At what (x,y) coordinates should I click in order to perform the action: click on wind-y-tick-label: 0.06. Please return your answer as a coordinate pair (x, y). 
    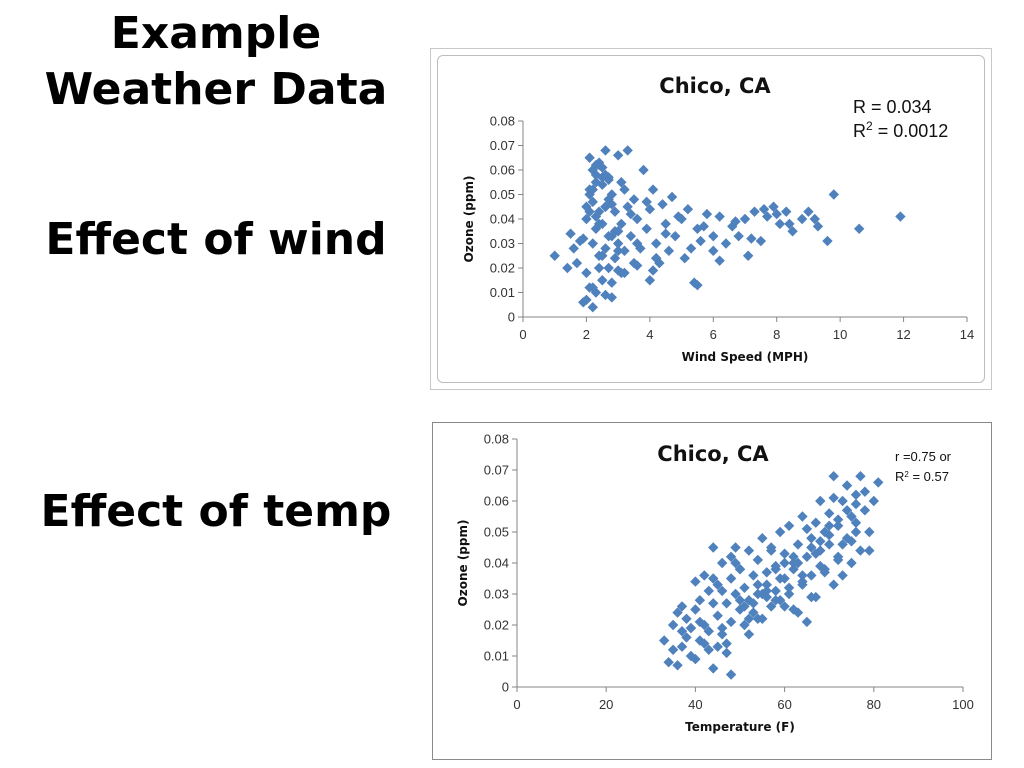
    Looking at the image, I should click on (502, 170).